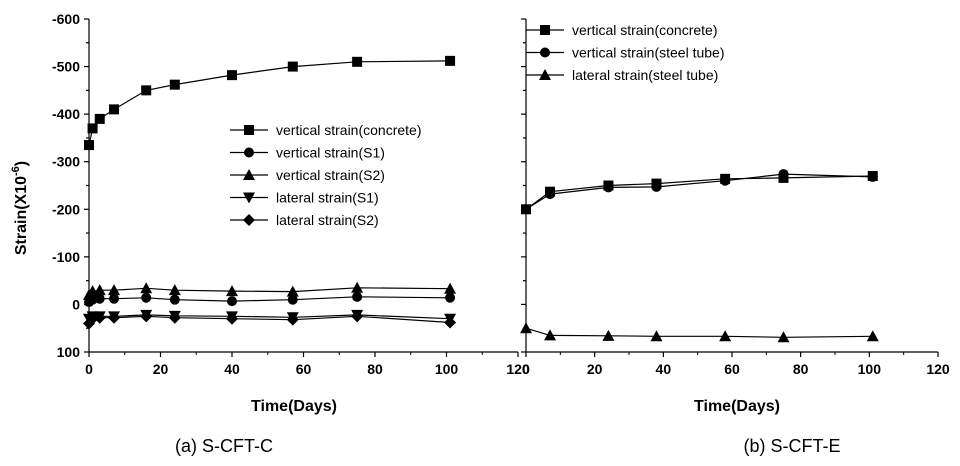 The height and width of the screenshot is (466, 960). Describe the element at coordinates (224, 446) in the screenshot. I see `caption-a: (a) S-CFT-C` at that location.